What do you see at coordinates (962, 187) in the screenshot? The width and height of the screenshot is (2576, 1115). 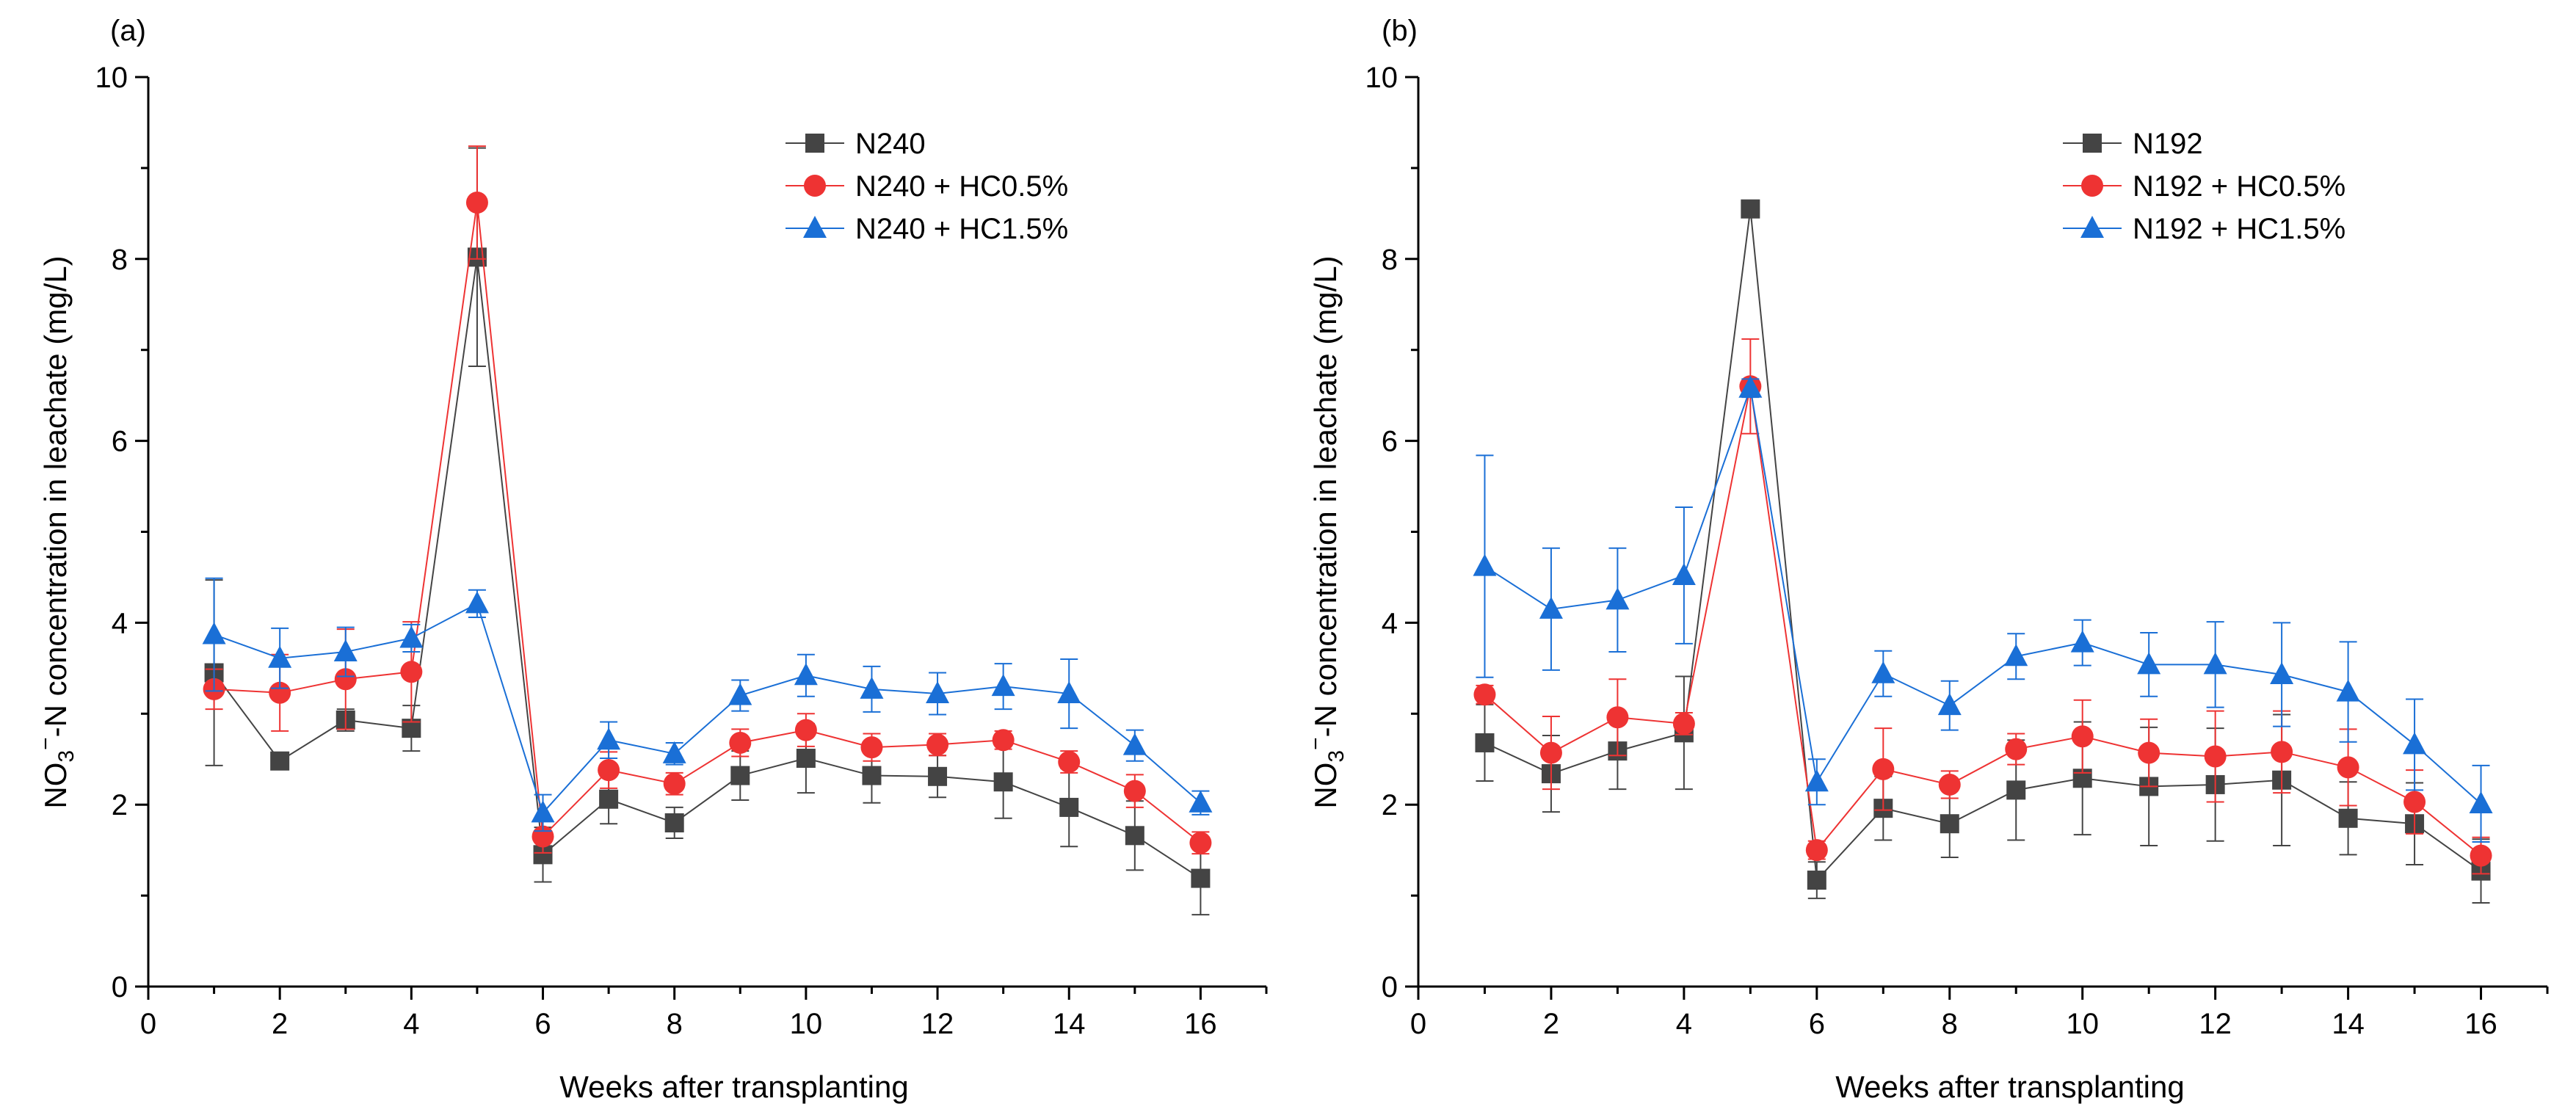 I see `legend-label: N240 + HC0.5%` at bounding box center [962, 187].